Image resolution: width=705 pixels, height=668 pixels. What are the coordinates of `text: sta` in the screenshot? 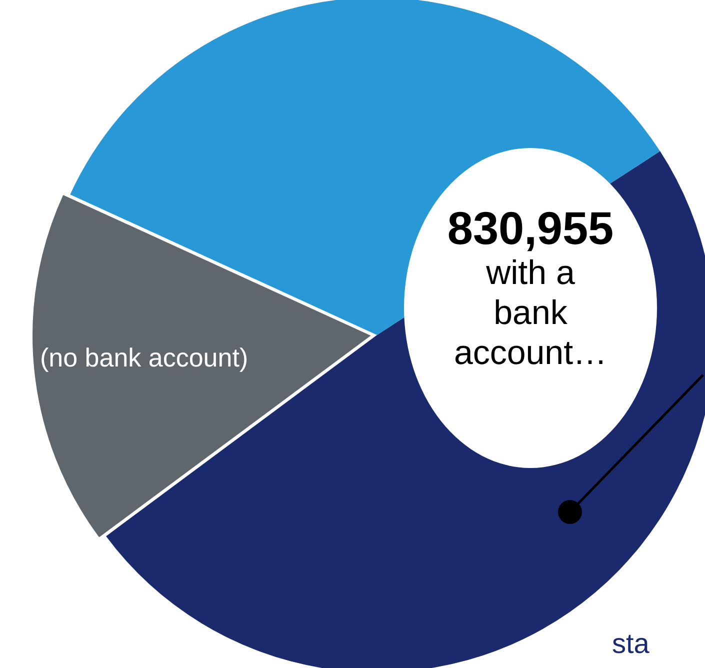 It's located at (631, 644).